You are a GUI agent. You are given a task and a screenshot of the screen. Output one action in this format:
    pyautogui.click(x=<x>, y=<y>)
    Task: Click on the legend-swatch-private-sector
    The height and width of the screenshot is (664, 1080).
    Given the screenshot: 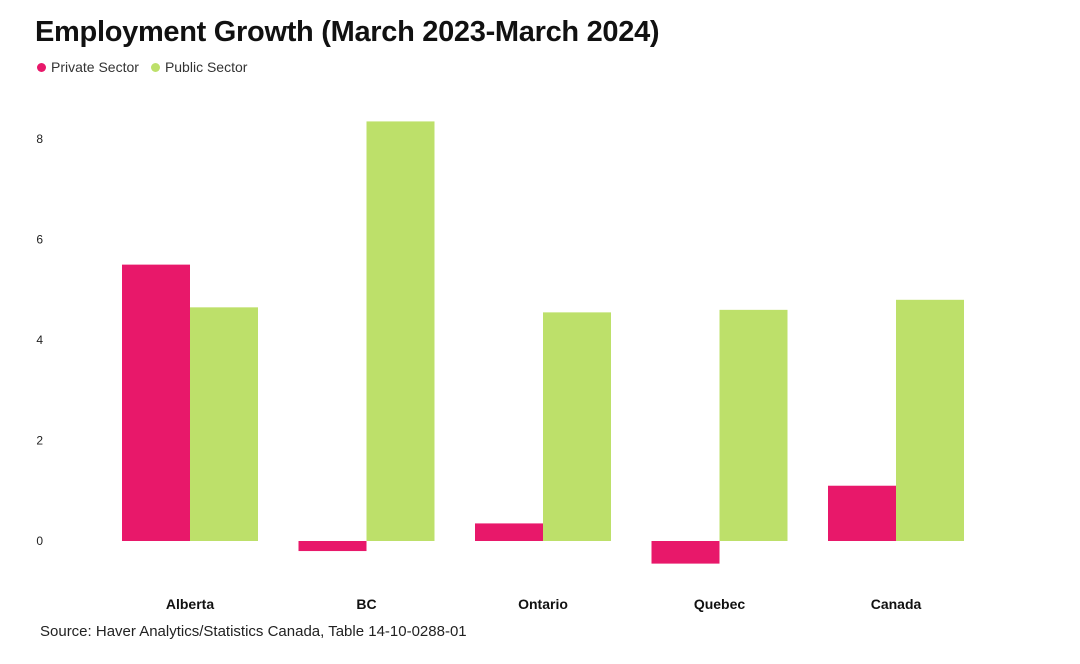 What is the action you would take?
    pyautogui.click(x=41, y=67)
    